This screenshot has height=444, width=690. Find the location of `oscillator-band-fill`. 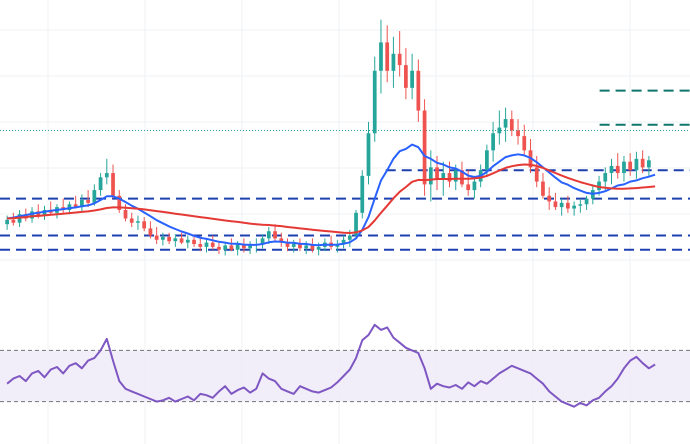

oscillator-band-fill is located at coordinates (345, 376).